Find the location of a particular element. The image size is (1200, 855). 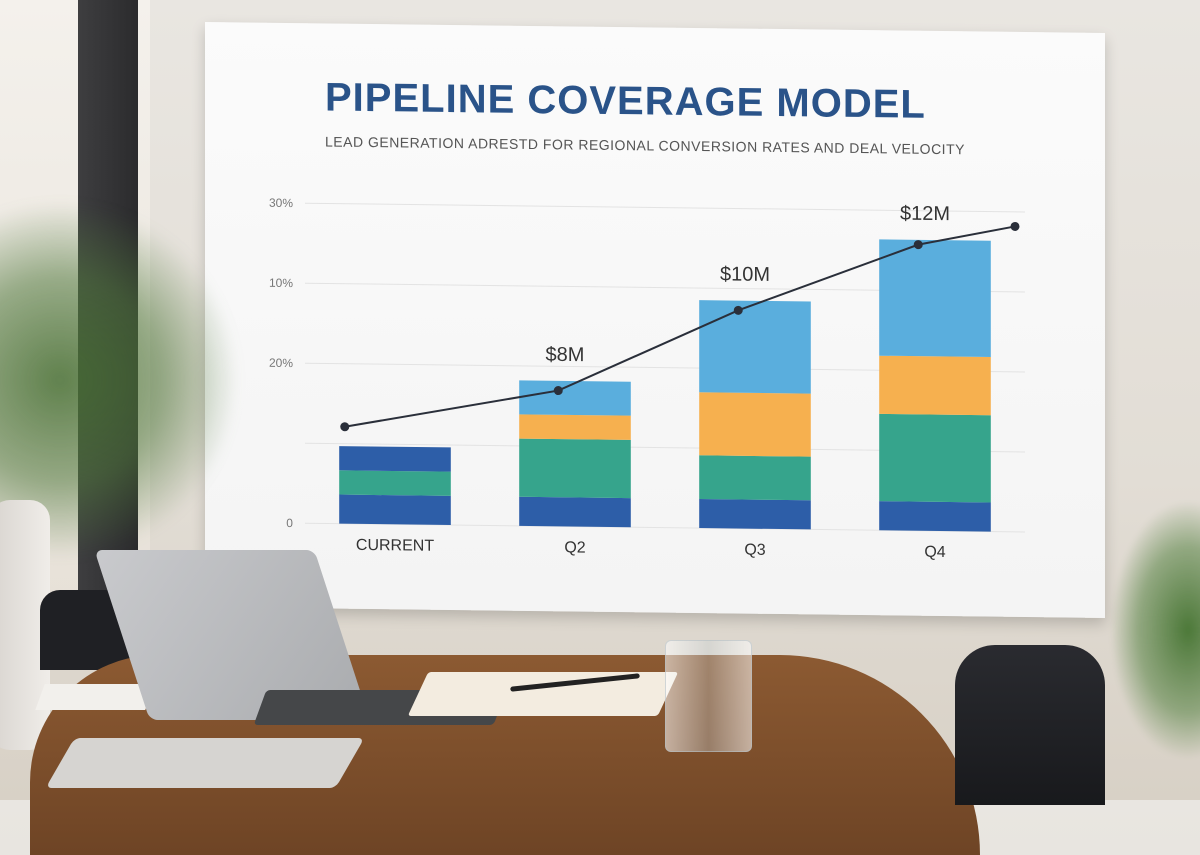

plant-left-blurred is located at coordinates (120, 380).